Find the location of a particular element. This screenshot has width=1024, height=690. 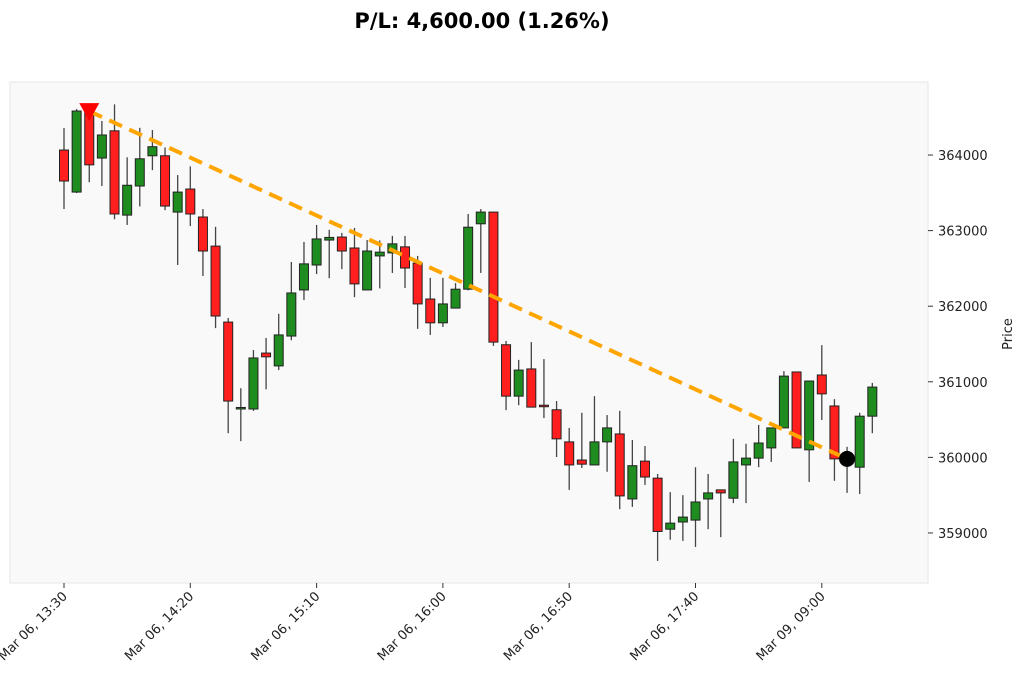

x-tick-label: Mar 09, 09:00 is located at coordinates (791, 626).